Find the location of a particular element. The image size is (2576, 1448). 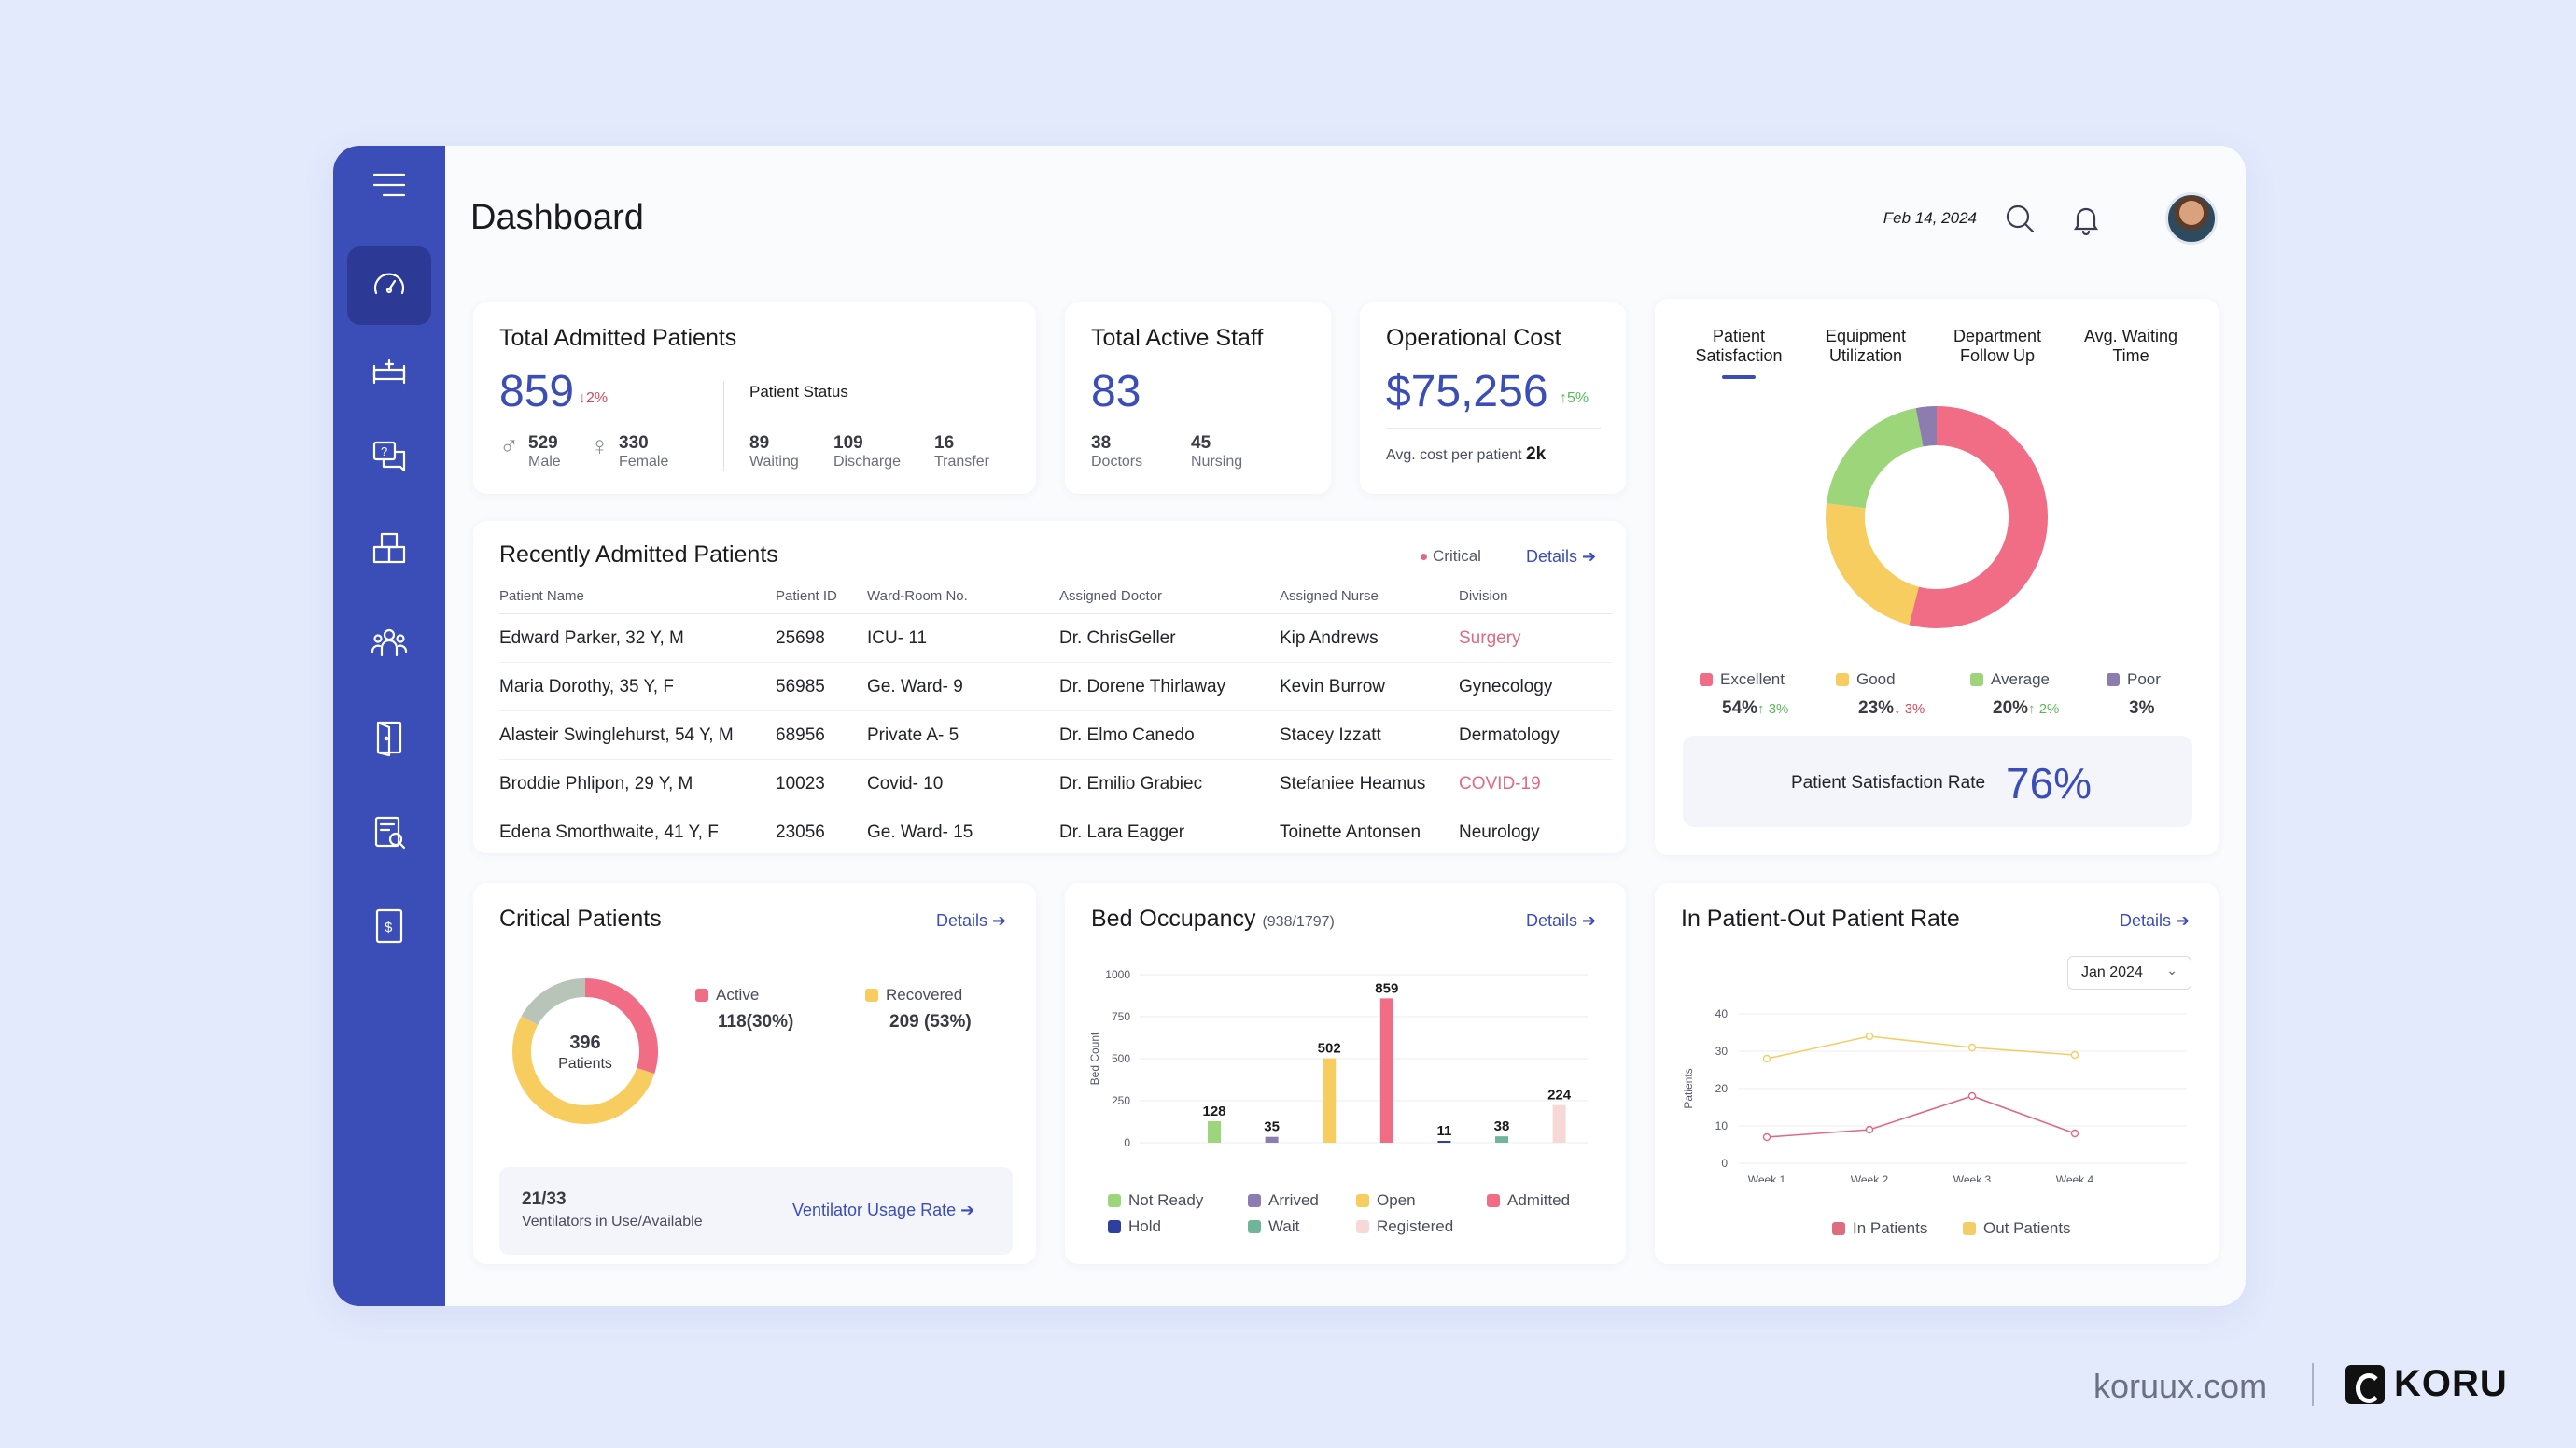

critical-title: Critical Patients is located at coordinates (580, 919).